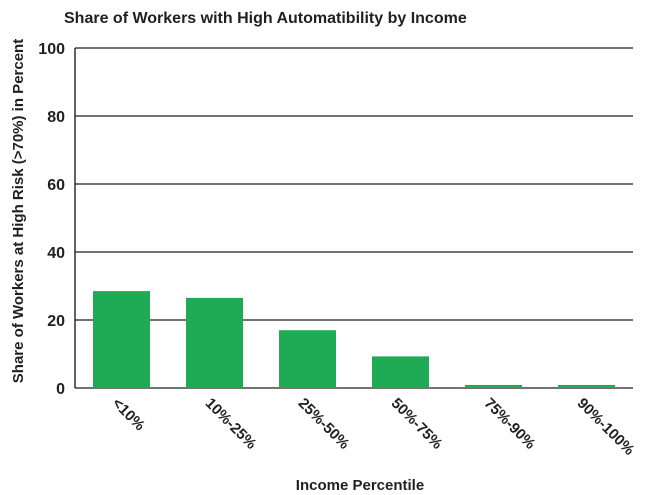 The width and height of the screenshot is (656, 495). What do you see at coordinates (56, 321) in the screenshot?
I see `y-tick-label: 20` at bounding box center [56, 321].